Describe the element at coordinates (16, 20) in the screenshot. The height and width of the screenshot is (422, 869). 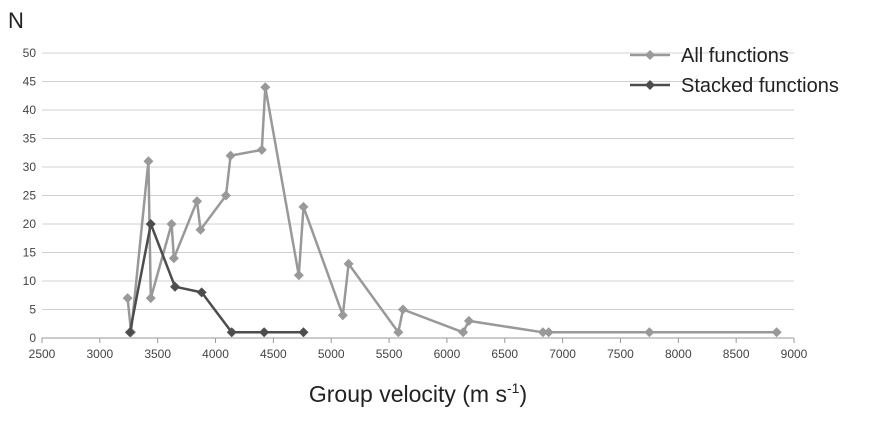
I see `y-axis-label: N` at that location.